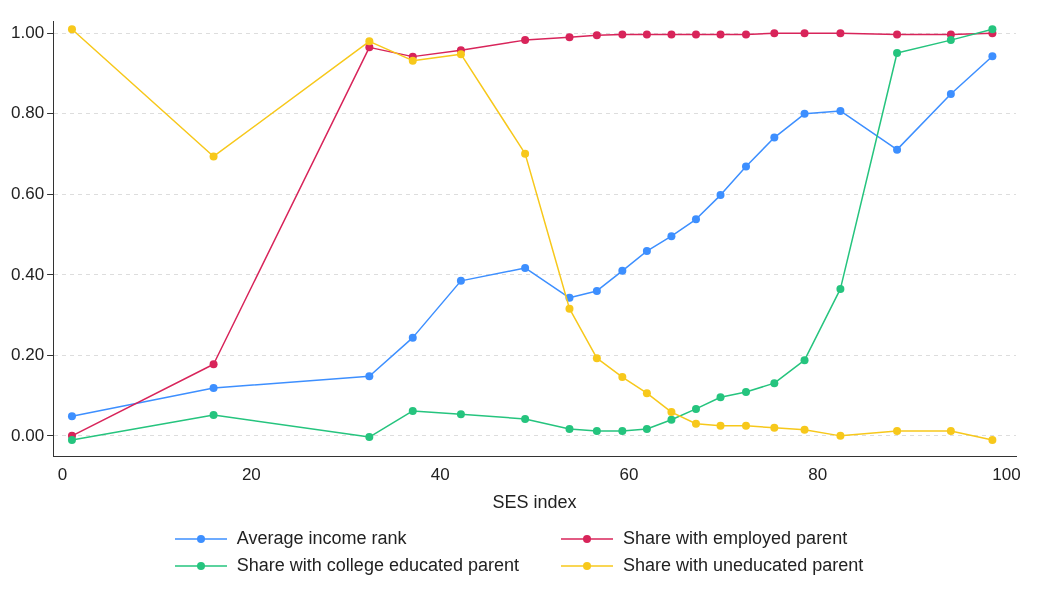  Describe the element at coordinates (27, 193) in the screenshot. I see `y-tick-label: 0.60` at that location.